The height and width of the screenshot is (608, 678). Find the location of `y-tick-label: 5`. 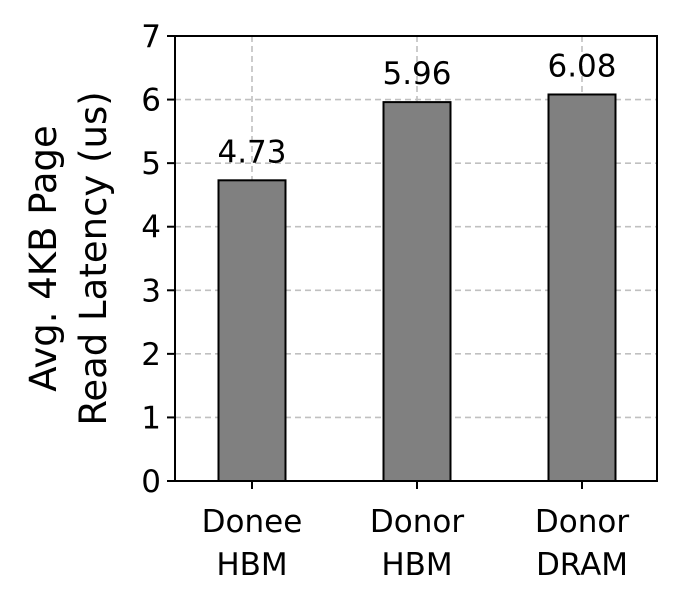

y-tick-label: 5 is located at coordinates (151, 164).